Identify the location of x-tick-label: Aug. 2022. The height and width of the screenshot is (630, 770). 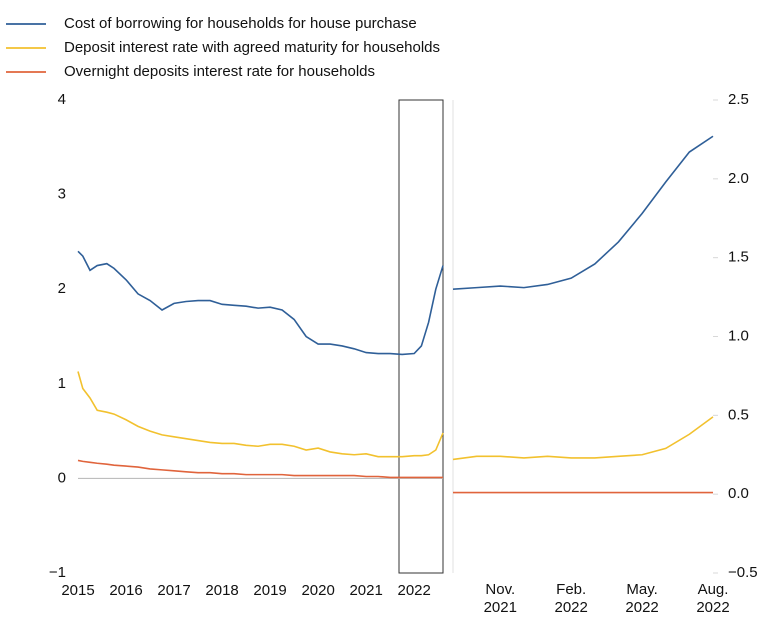
(713, 598).